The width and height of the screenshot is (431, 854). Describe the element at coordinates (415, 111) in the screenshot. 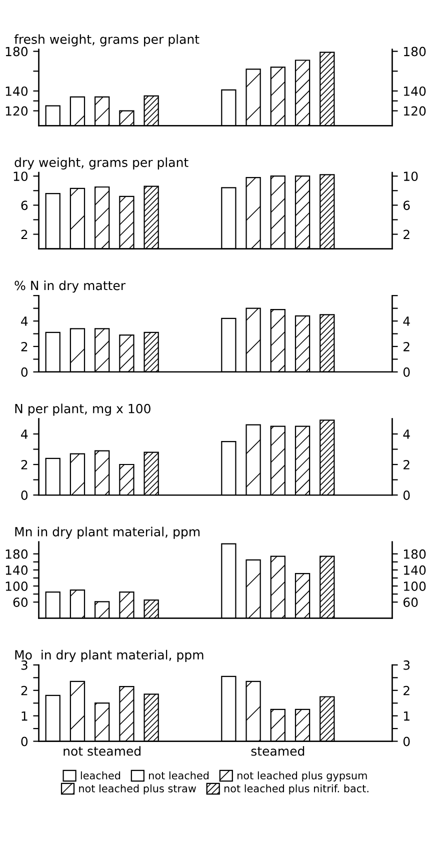

I see `y2-tick-label: 120` at that location.